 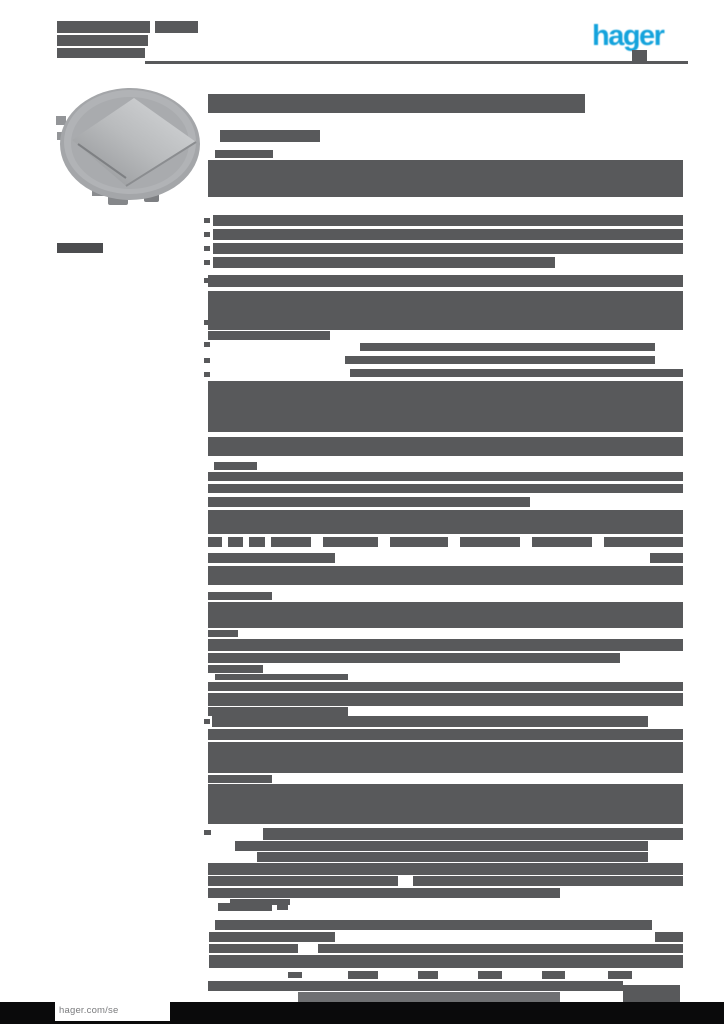 I want to click on description-paragraph, so click(x=445, y=178).